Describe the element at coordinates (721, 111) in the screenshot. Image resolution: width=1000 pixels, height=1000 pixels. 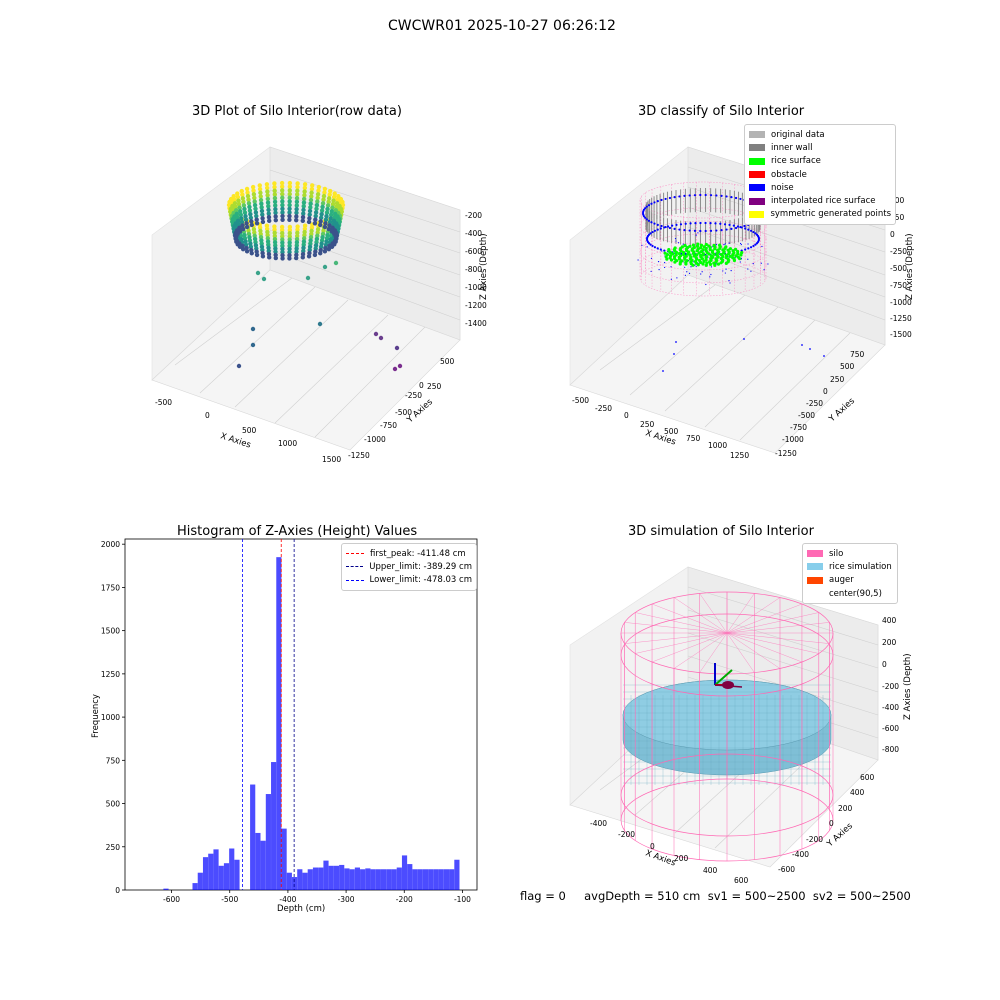
I see `classify-panel-title: 3D classify of Silo Interior` at that location.